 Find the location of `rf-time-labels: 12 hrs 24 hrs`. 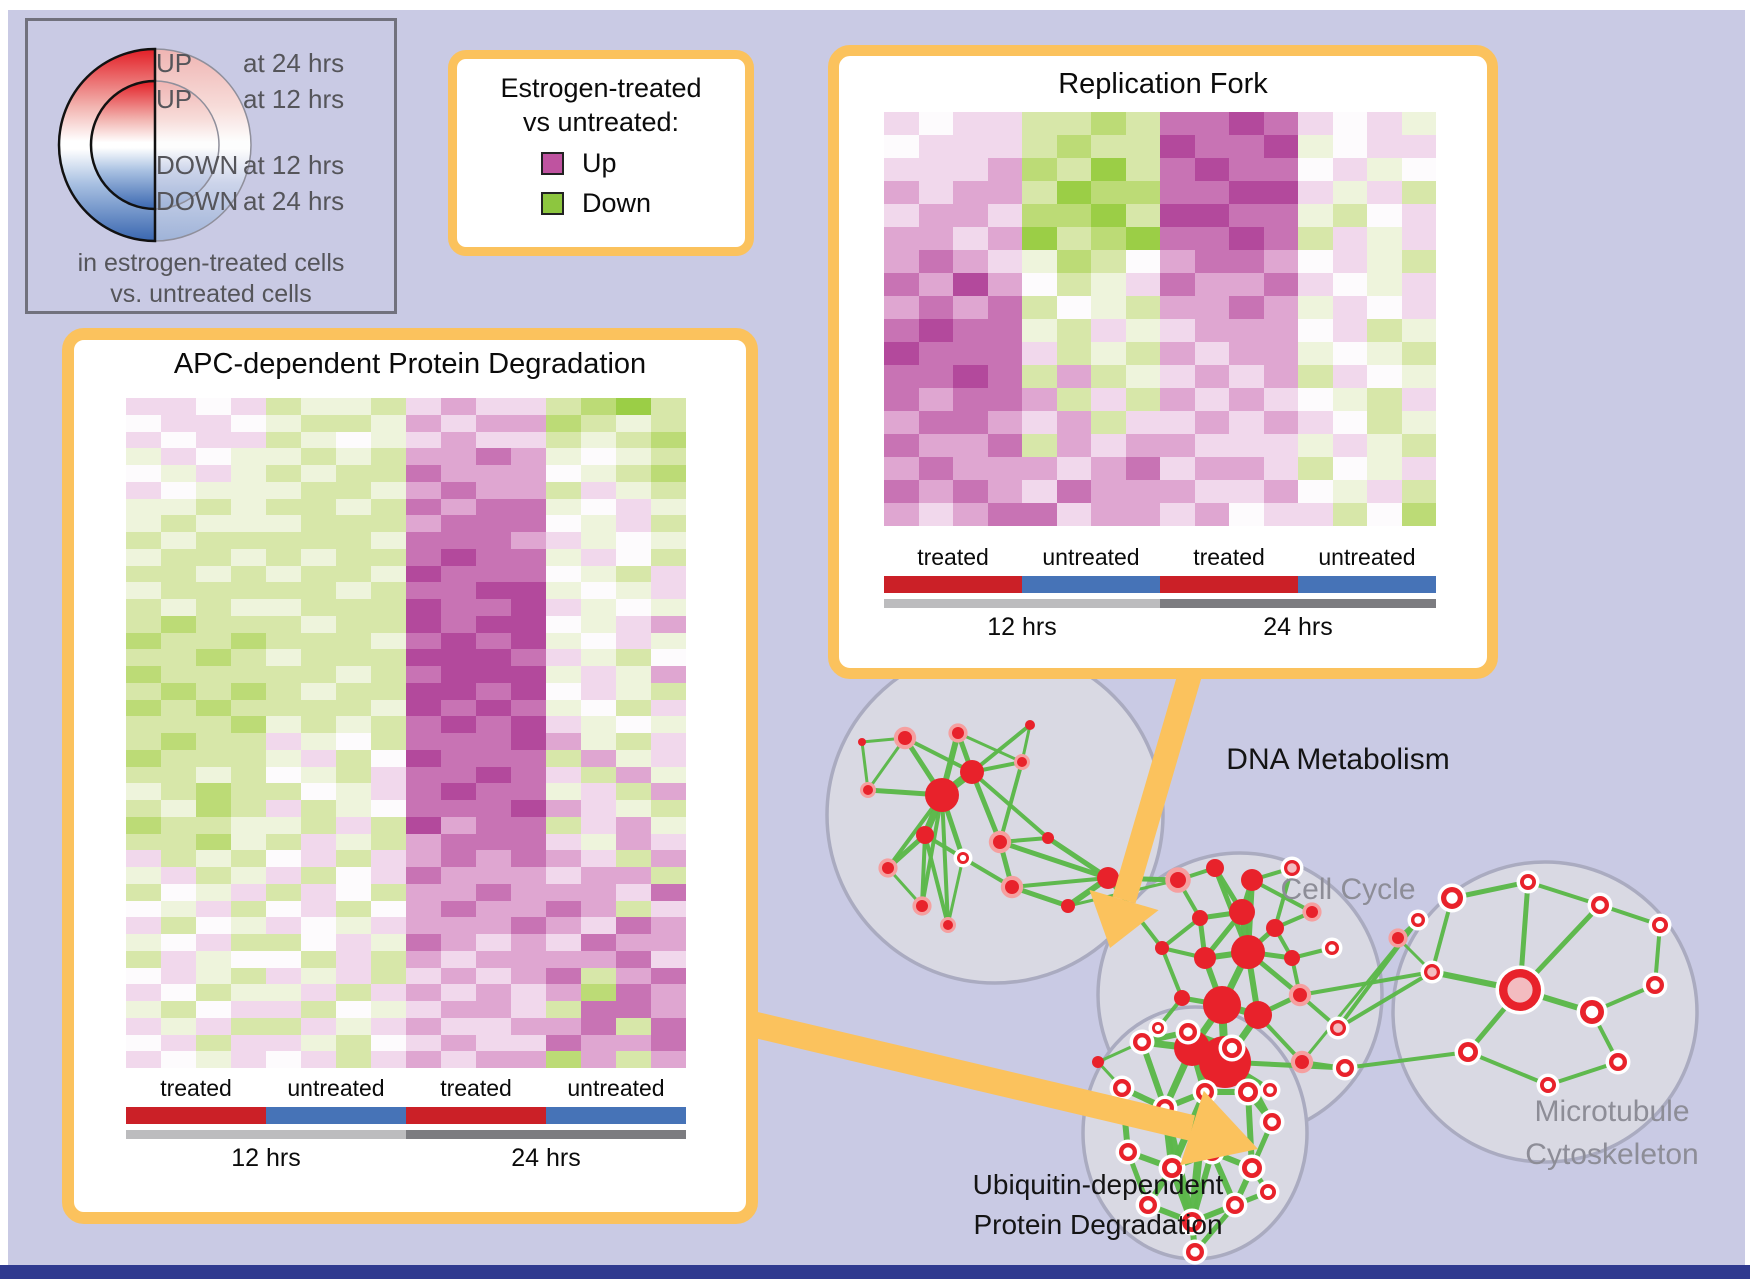

rf-time-labels: 12 hrs 24 hrs is located at coordinates (1160, 627).